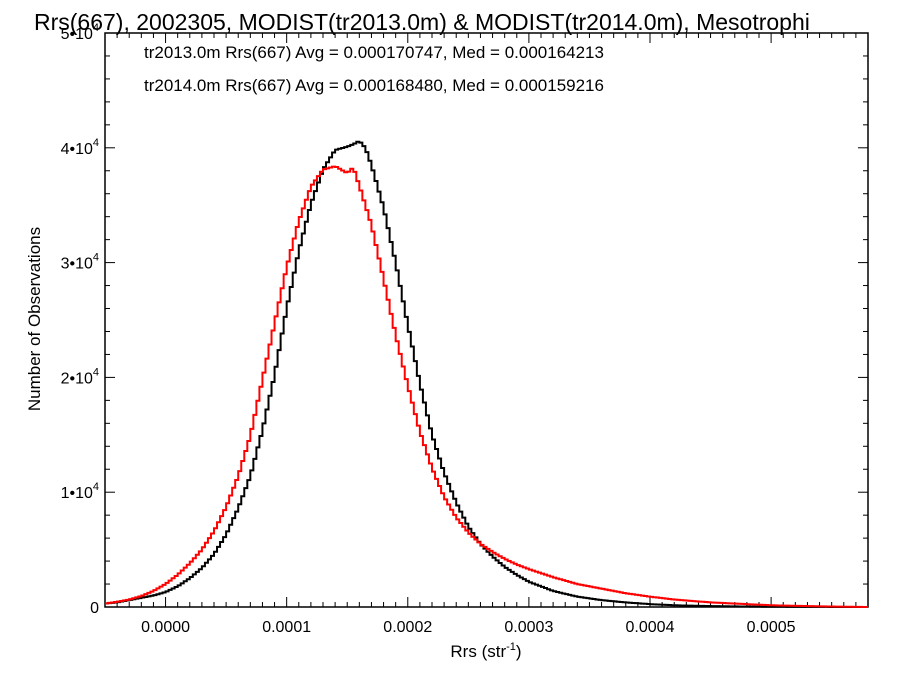 The width and height of the screenshot is (900, 675). Describe the element at coordinates (165, 627) in the screenshot. I see `x-tick-label: 0.0000` at that location.